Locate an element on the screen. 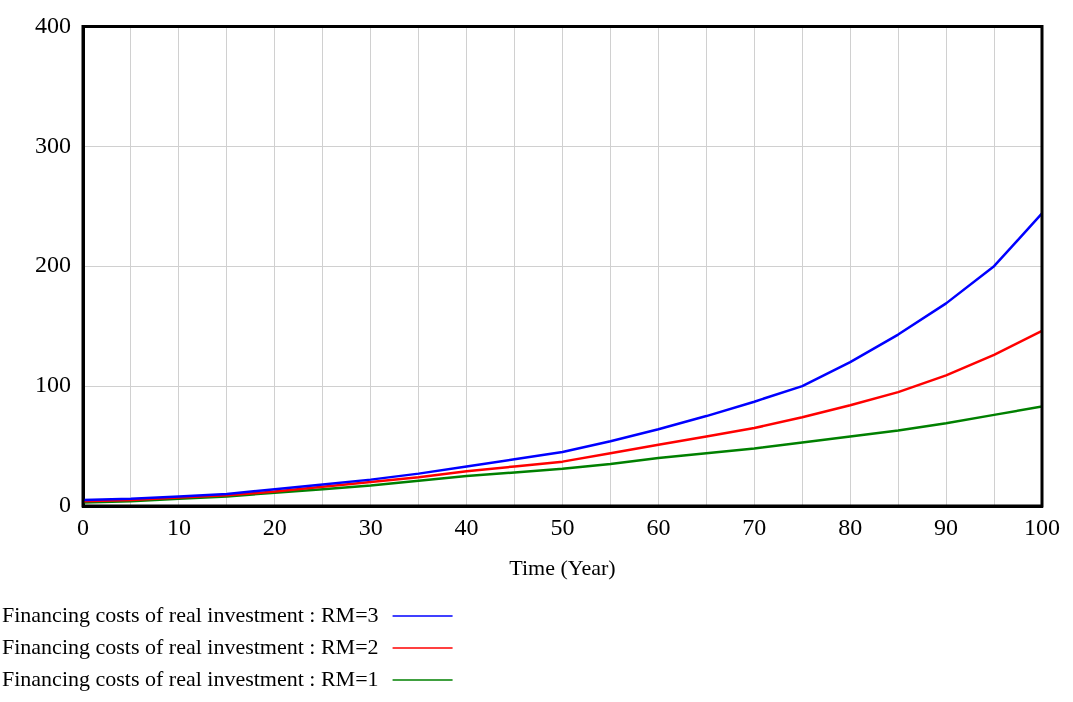 The width and height of the screenshot is (1073, 702). x-tick-label: 50 is located at coordinates (562, 526).